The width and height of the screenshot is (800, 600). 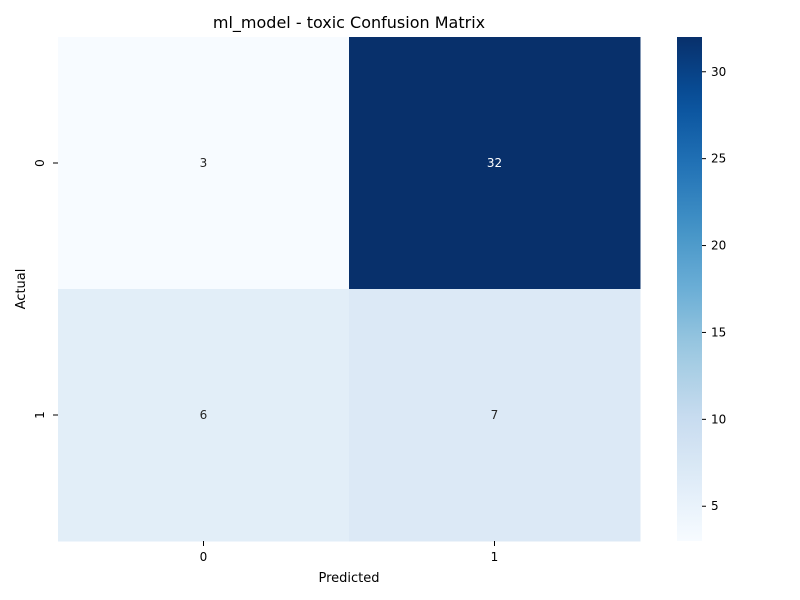 What do you see at coordinates (349, 23) in the screenshot?
I see `chart-title: ml_model - toxic Confusion Matrix` at bounding box center [349, 23].